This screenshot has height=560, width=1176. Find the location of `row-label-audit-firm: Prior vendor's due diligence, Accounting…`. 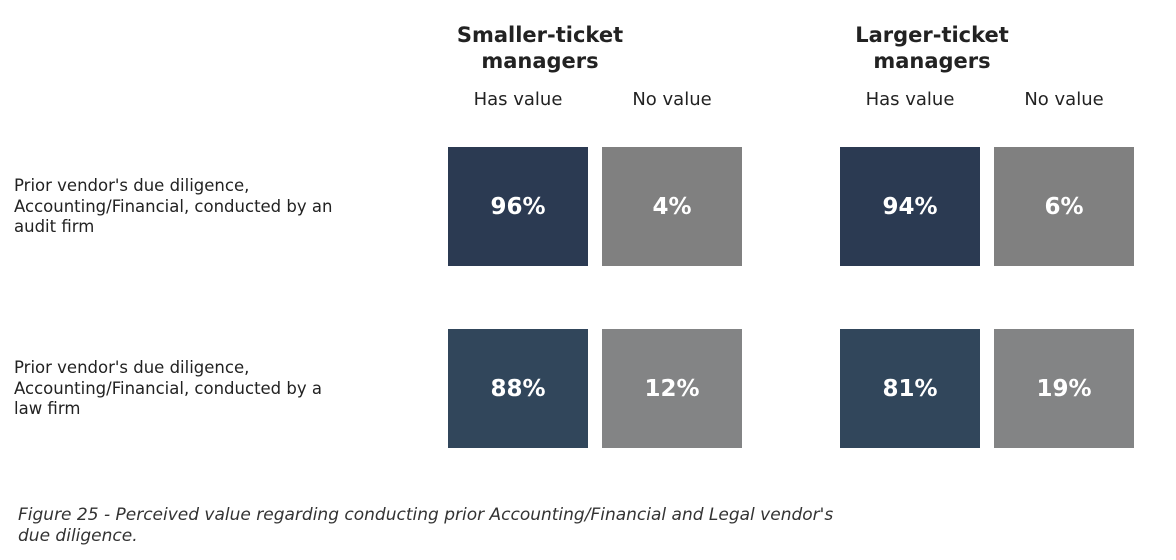

row-label-audit-firm: Prior vendor's due diligence, Accounting… is located at coordinates (173, 206).